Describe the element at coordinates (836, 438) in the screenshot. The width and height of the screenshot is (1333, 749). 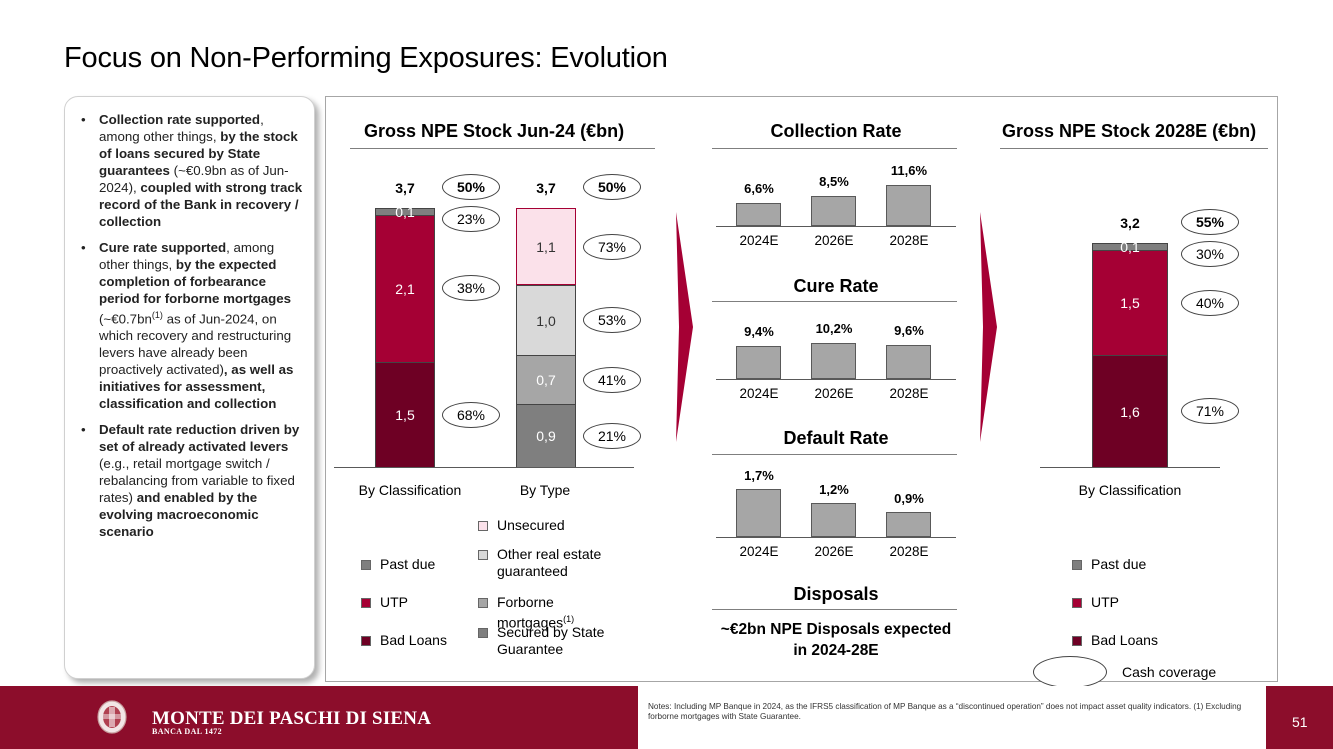
I see `default-rate-title: Default Rate` at that location.